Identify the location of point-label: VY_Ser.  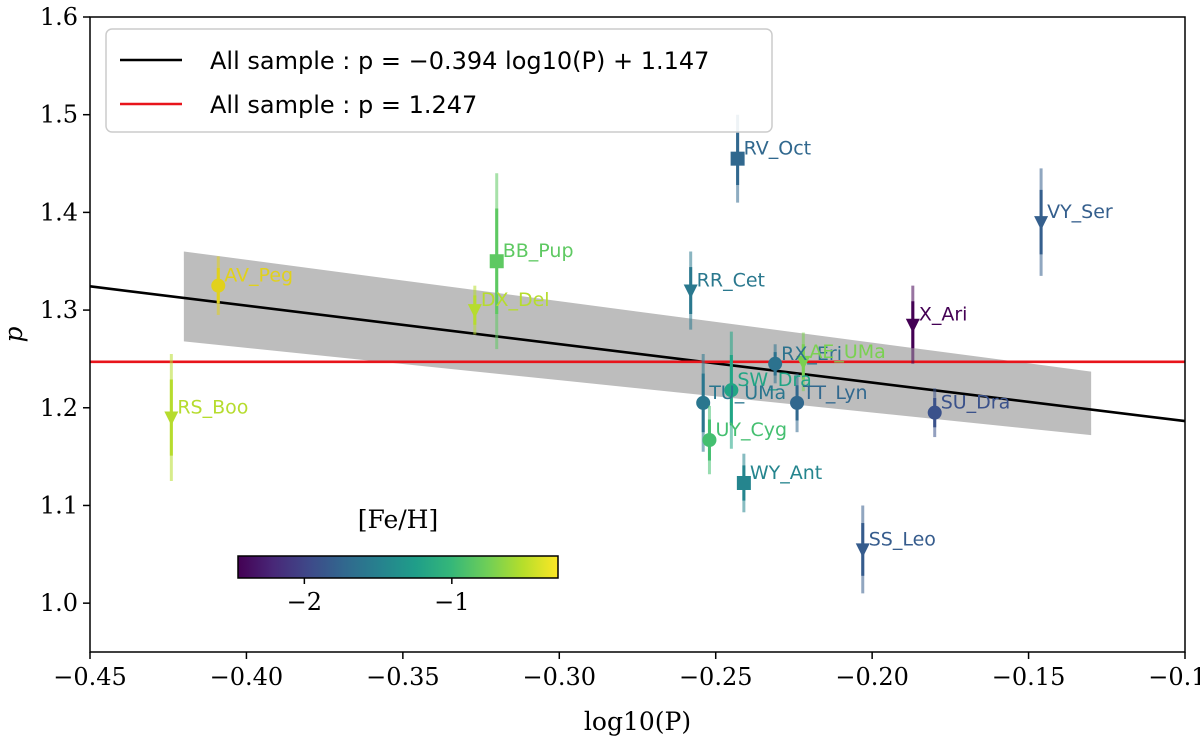
(1080, 212).